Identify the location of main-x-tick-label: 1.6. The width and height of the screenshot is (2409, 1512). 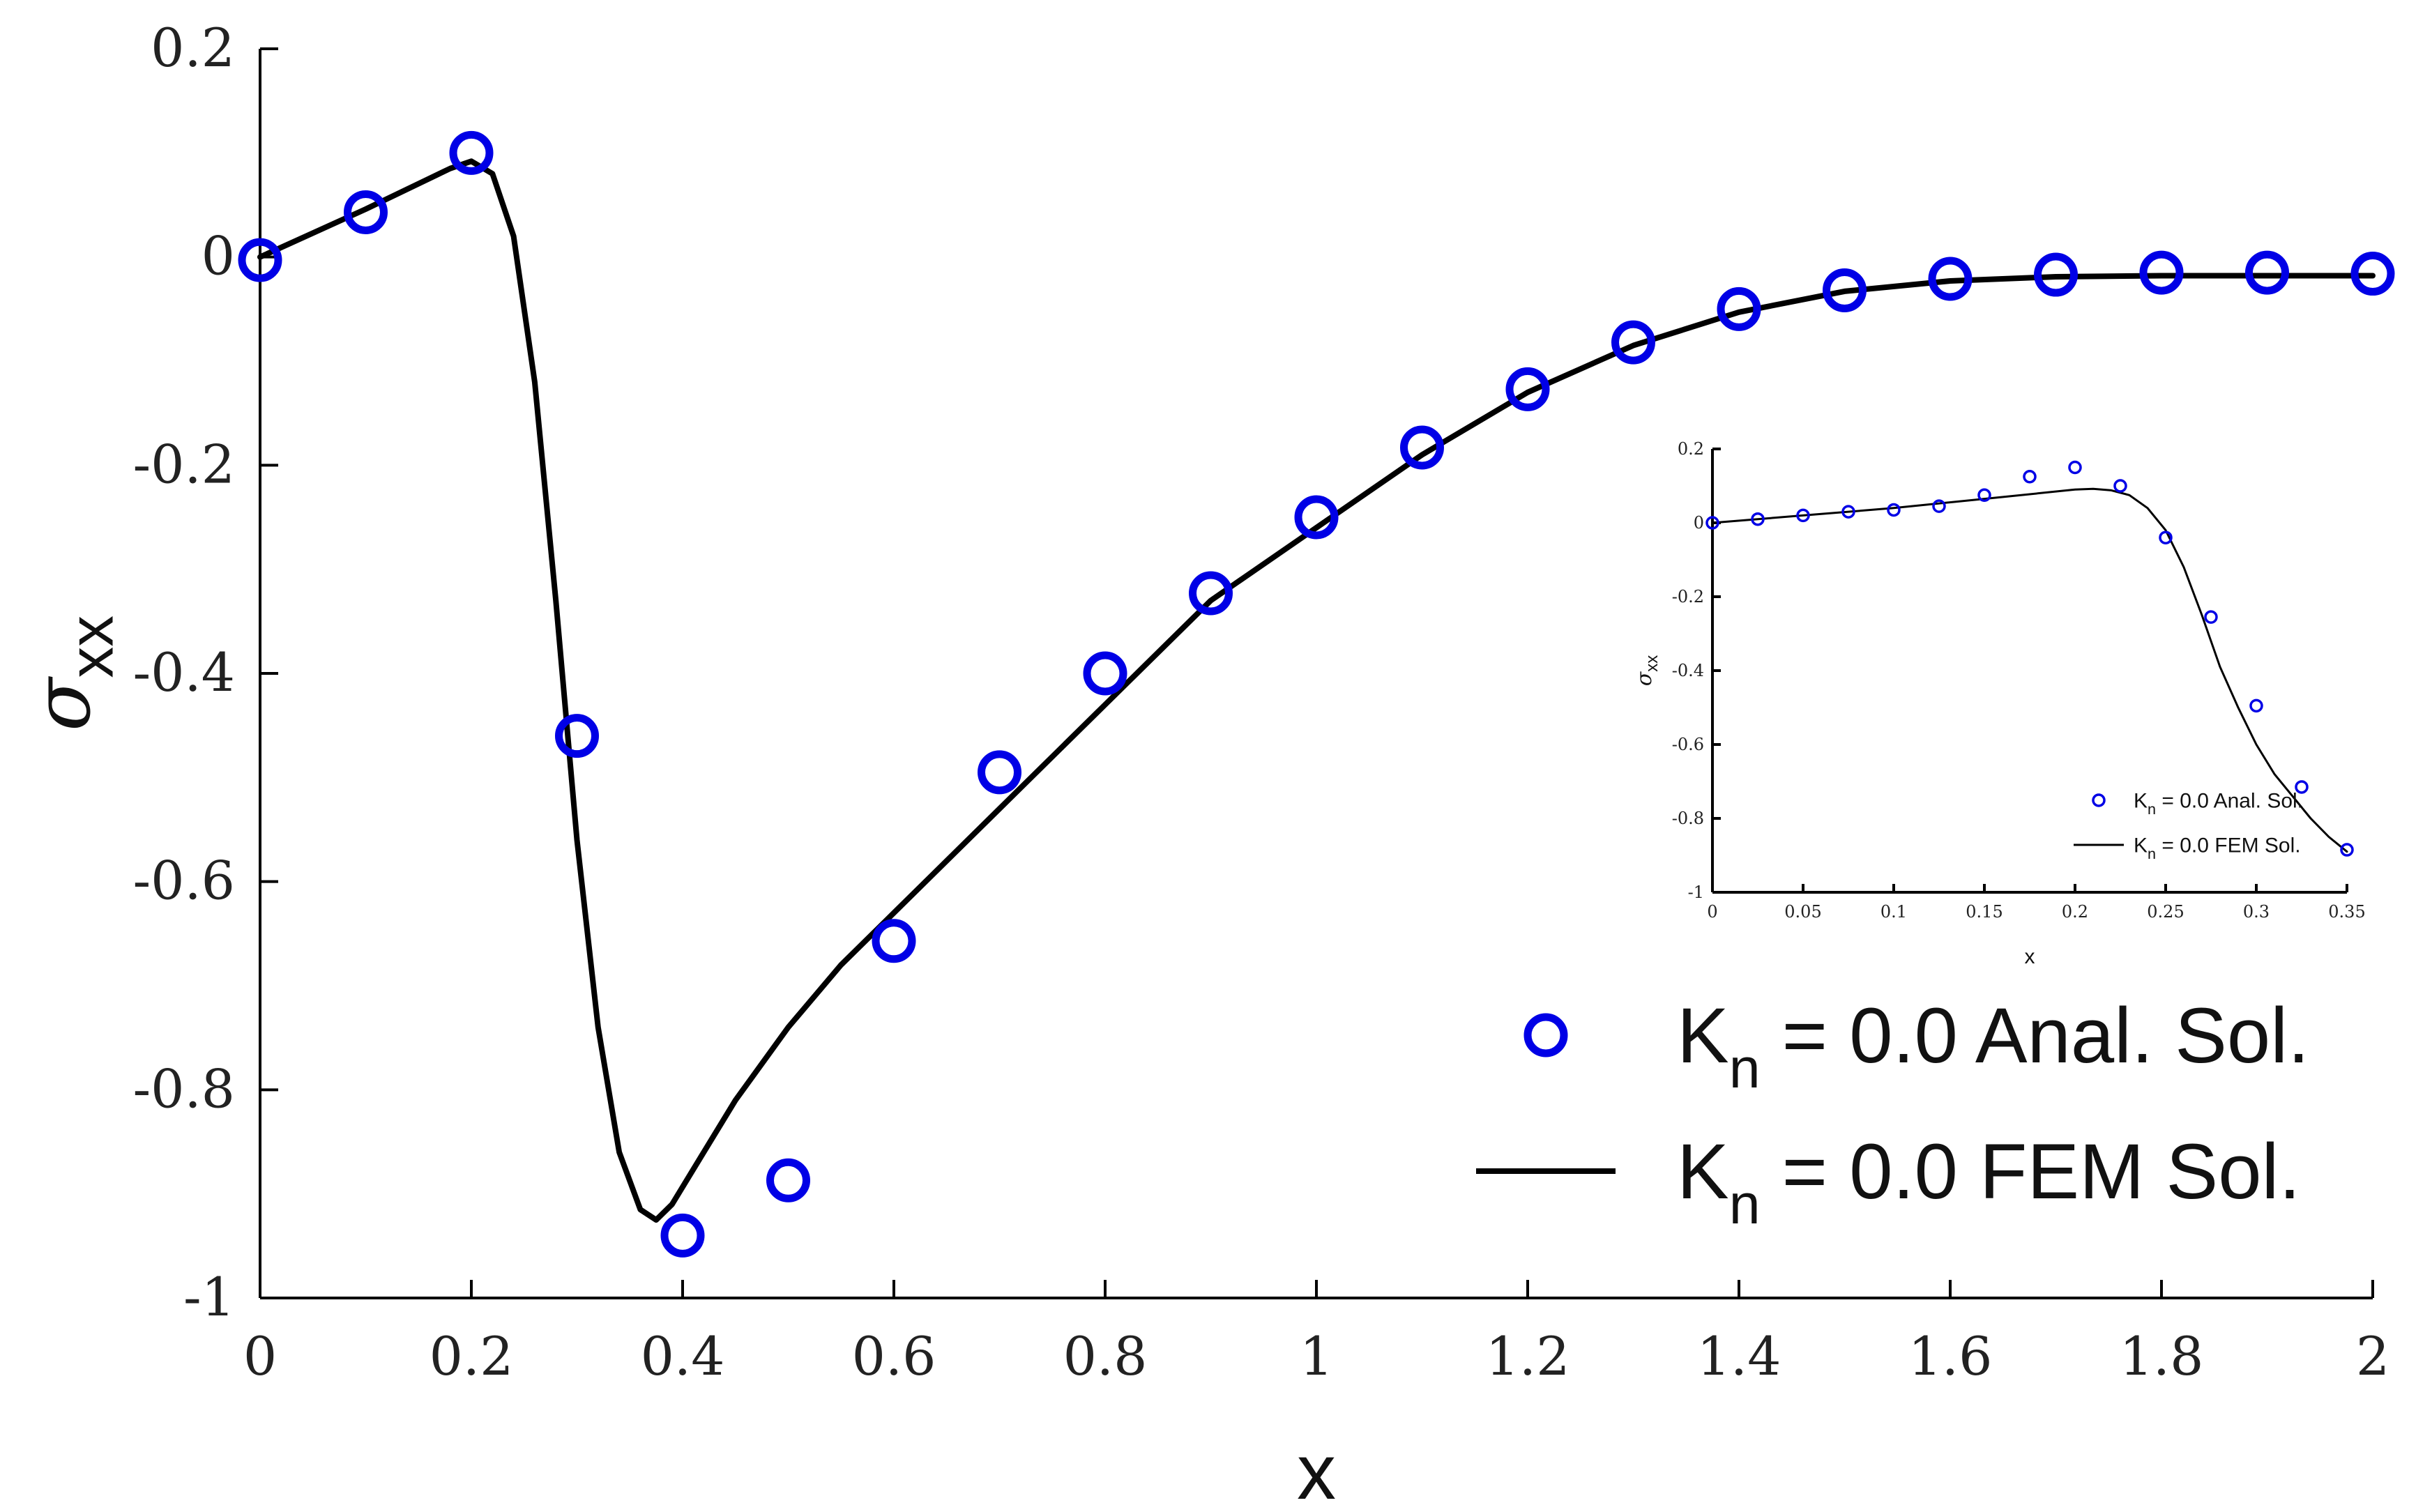
(1950, 1356).